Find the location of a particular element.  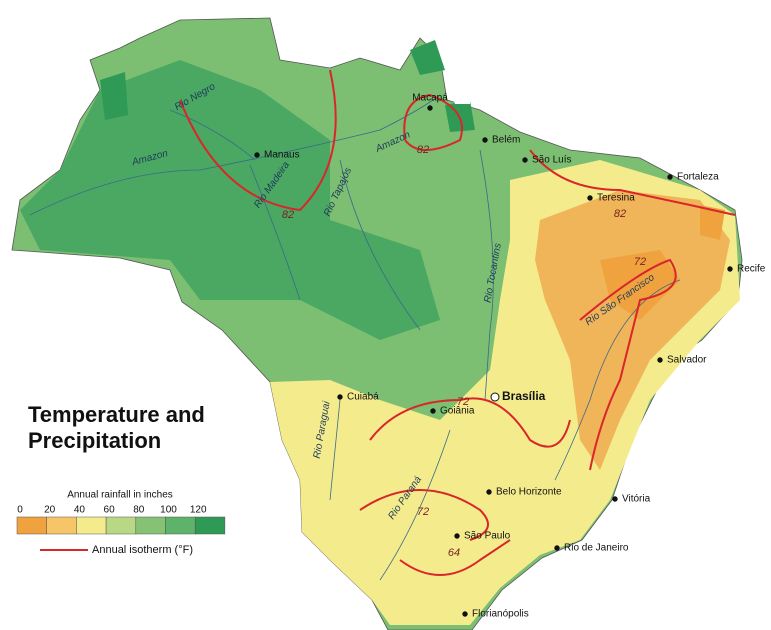

legend-tick: 20 is located at coordinates (50, 510).